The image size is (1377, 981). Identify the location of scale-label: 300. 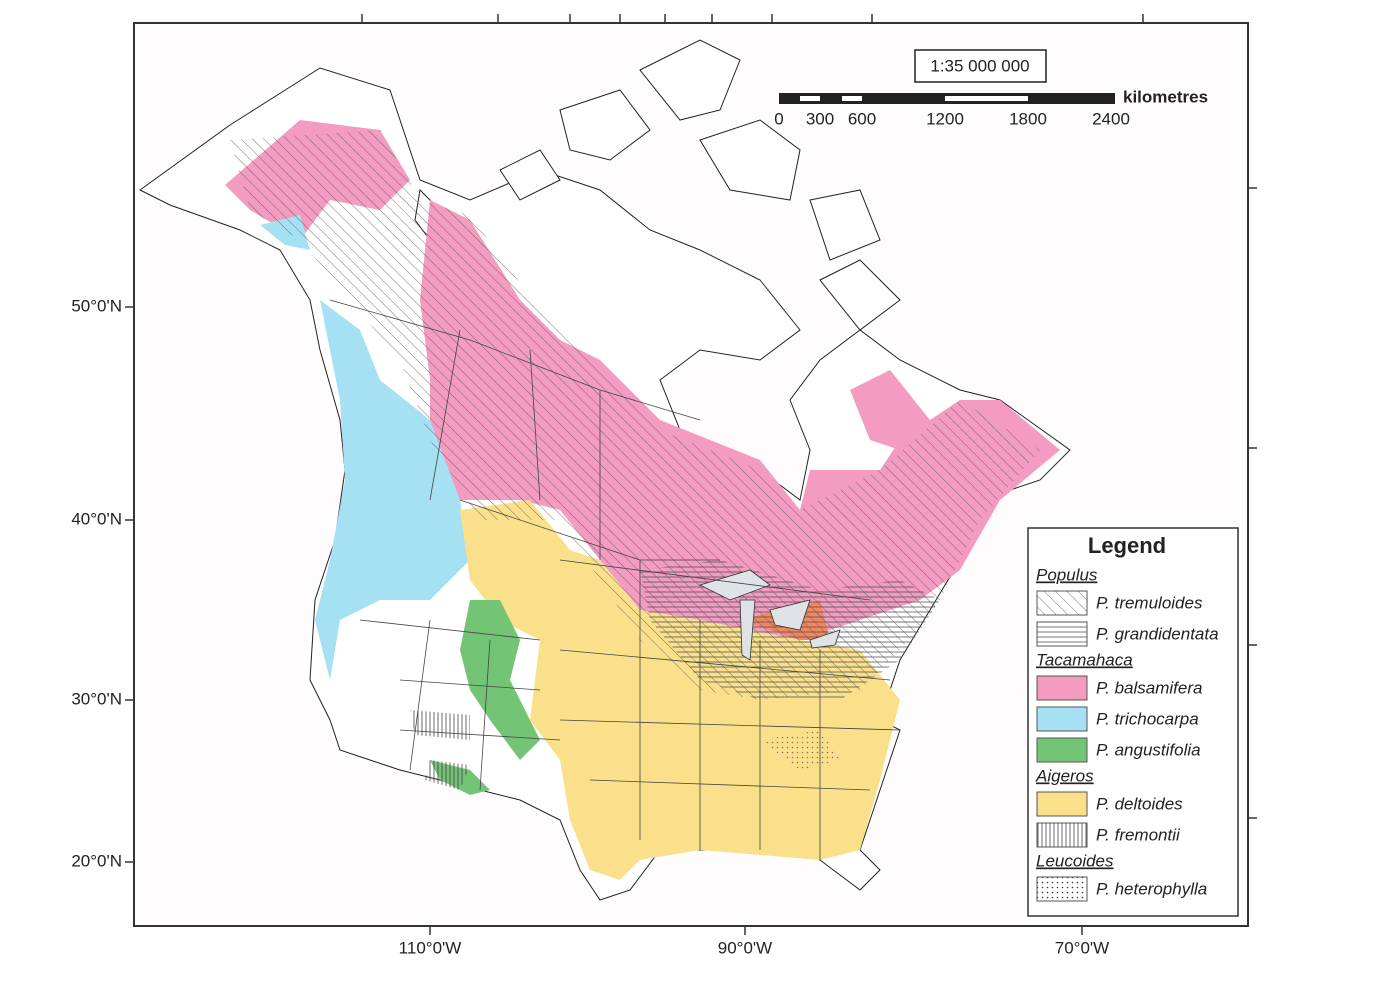
(820, 118).